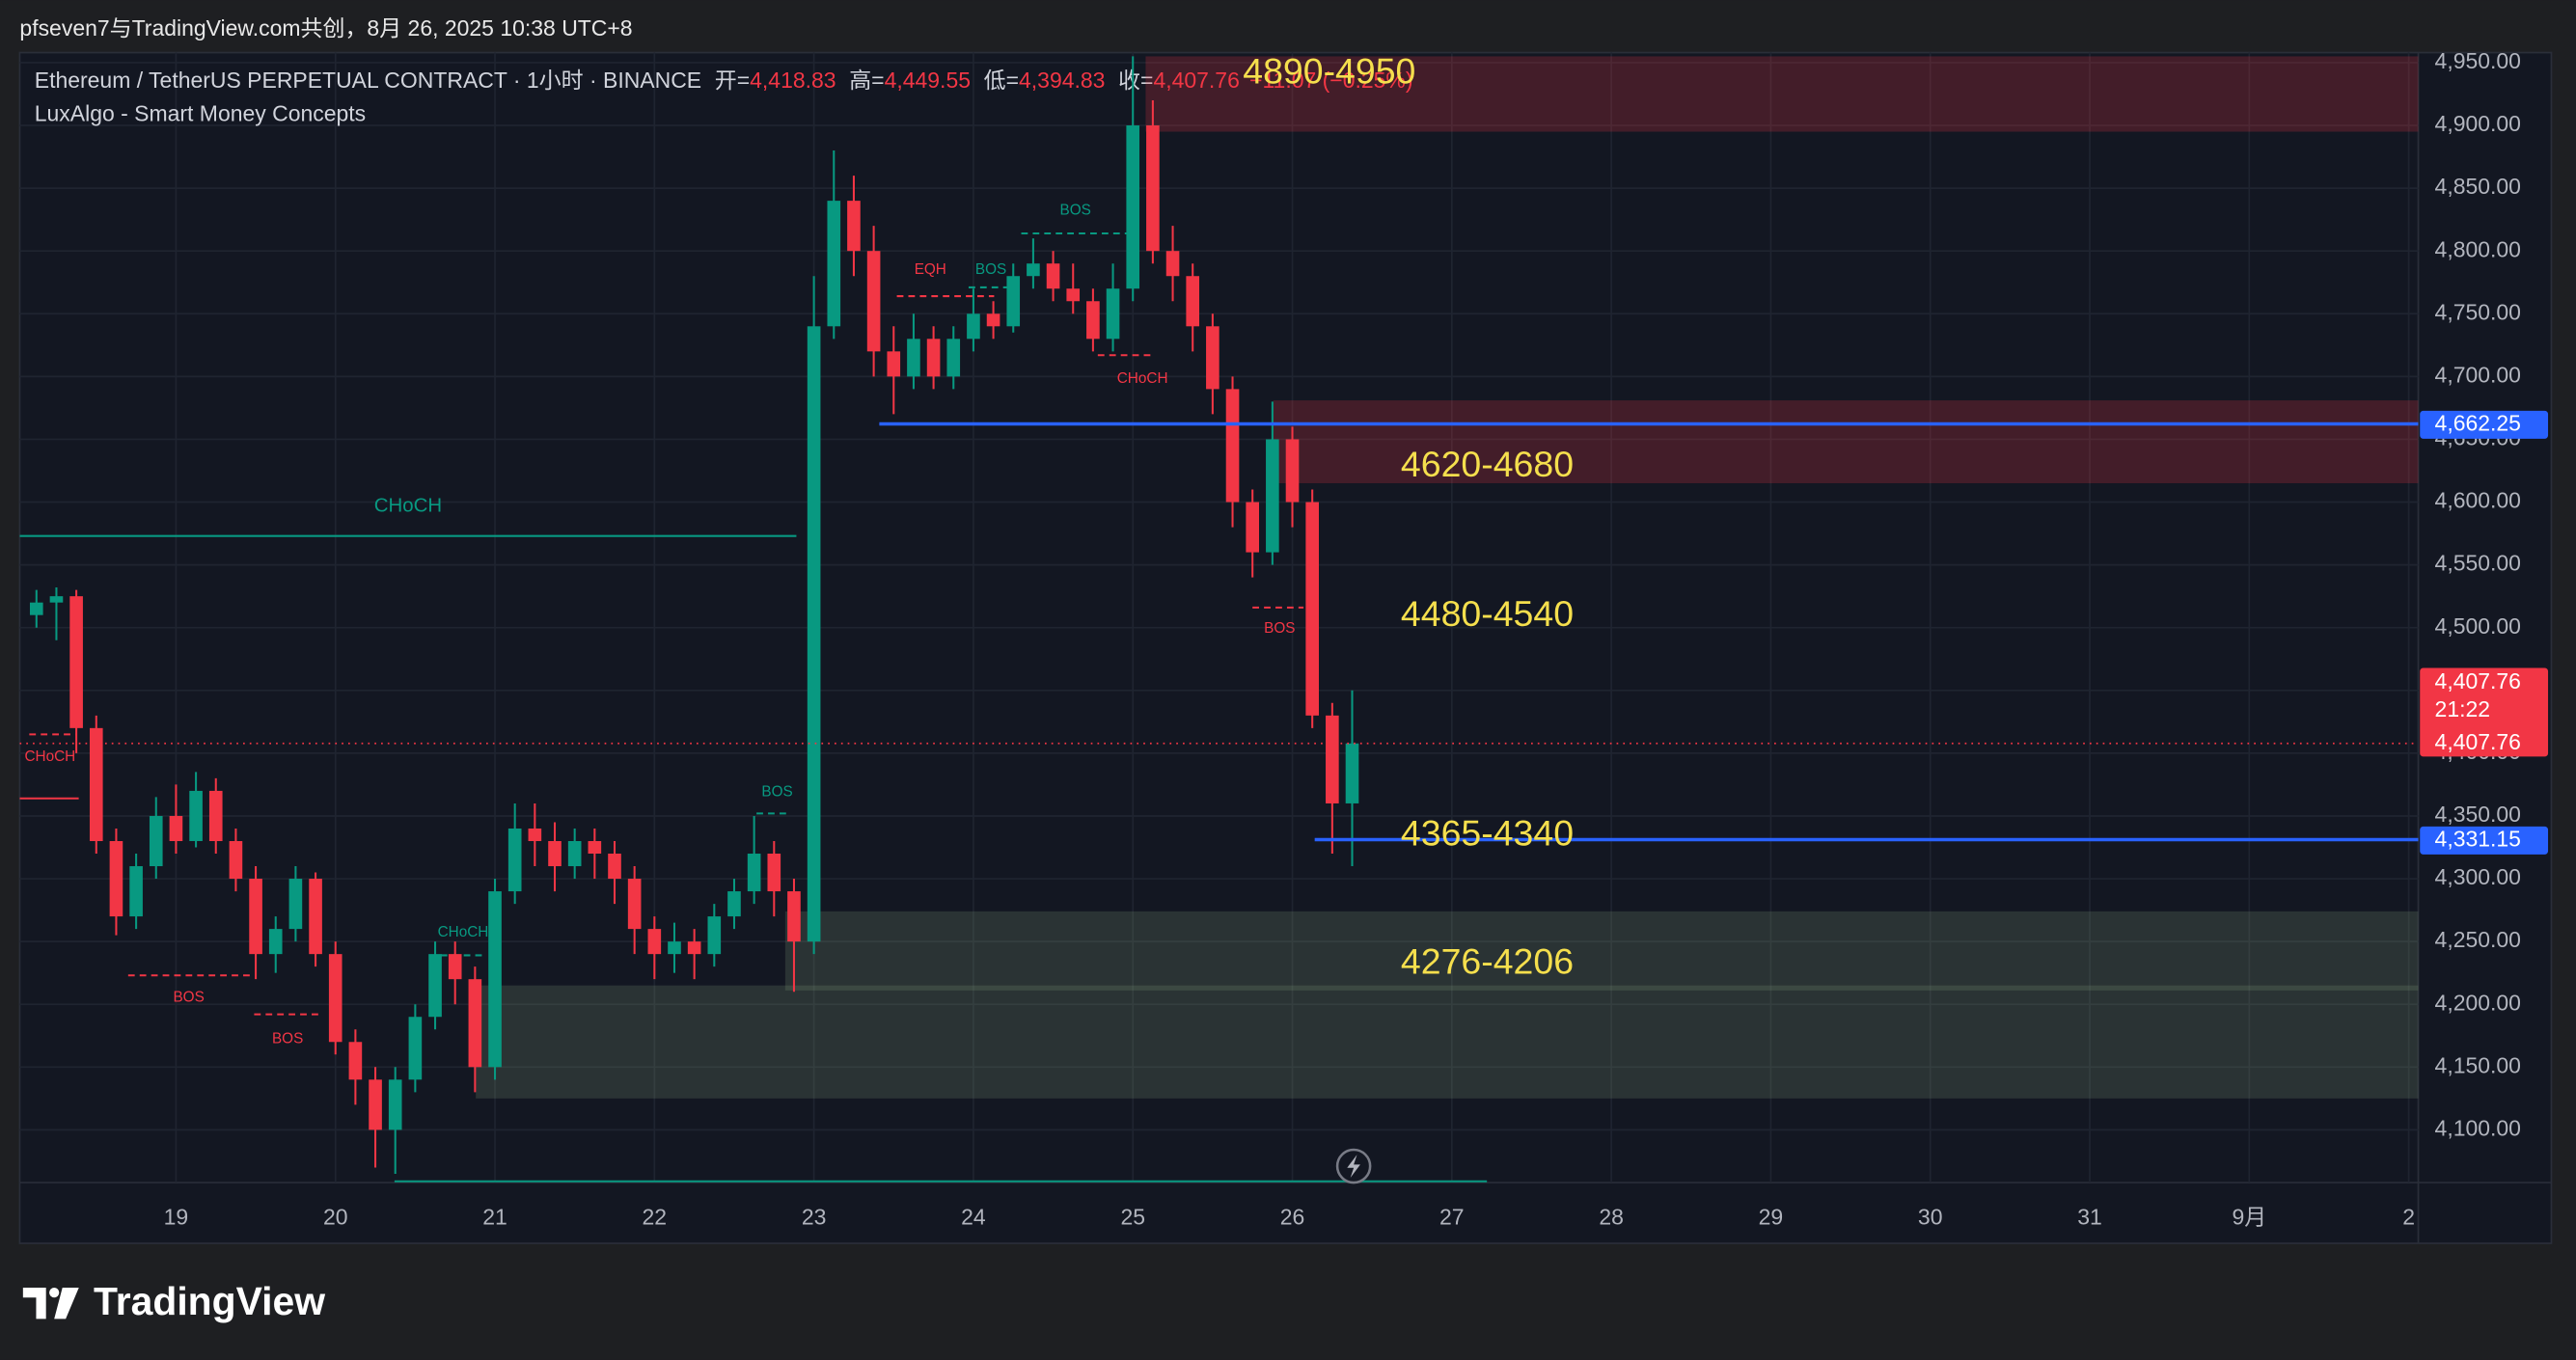 The height and width of the screenshot is (1360, 2576). I want to click on y-tick-label: 4,350.00, so click(2478, 815).